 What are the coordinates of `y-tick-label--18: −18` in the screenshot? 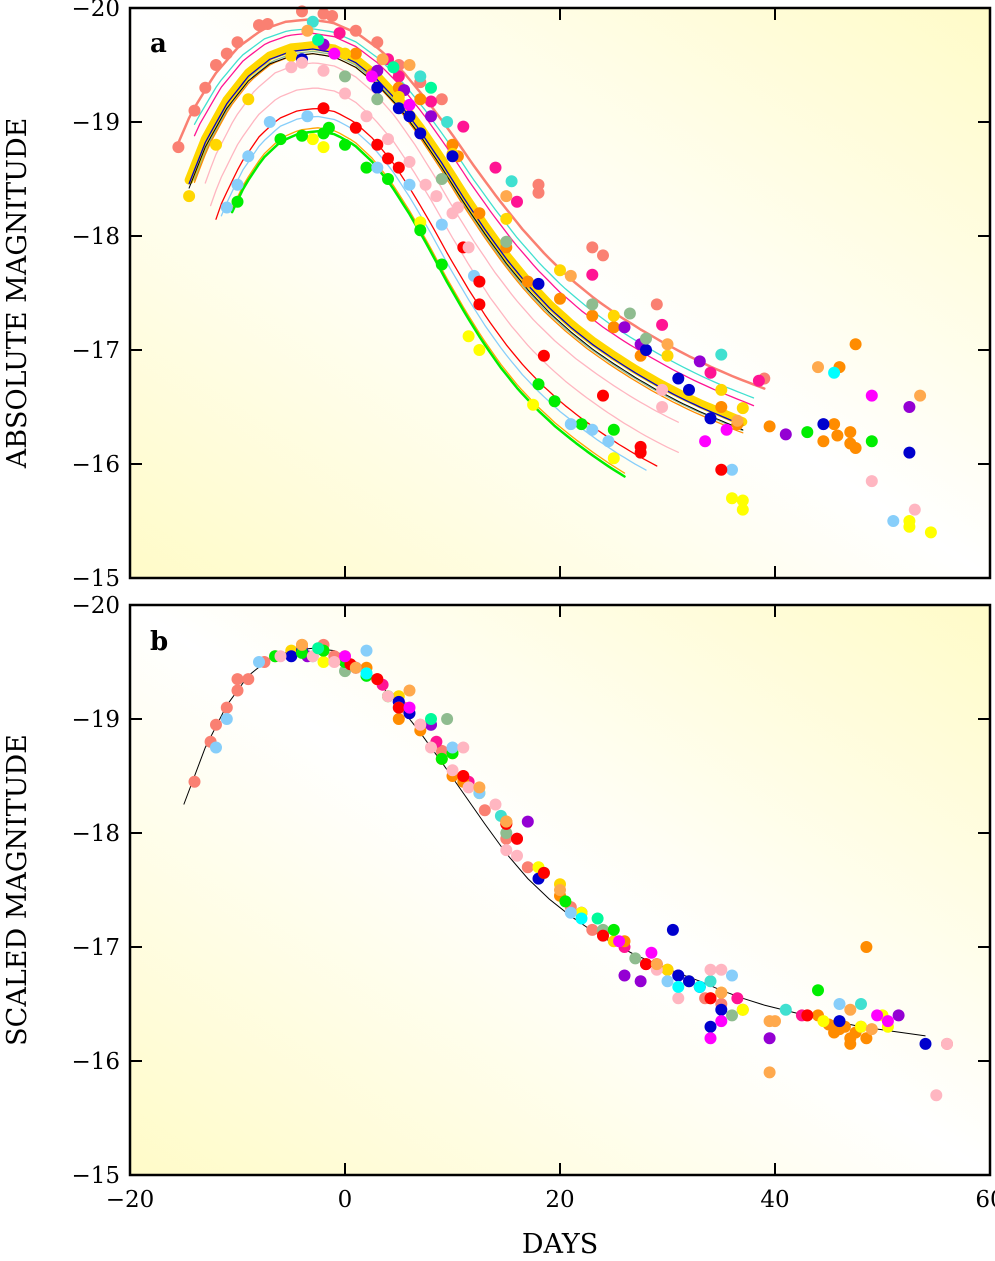 It's located at (95, 834).